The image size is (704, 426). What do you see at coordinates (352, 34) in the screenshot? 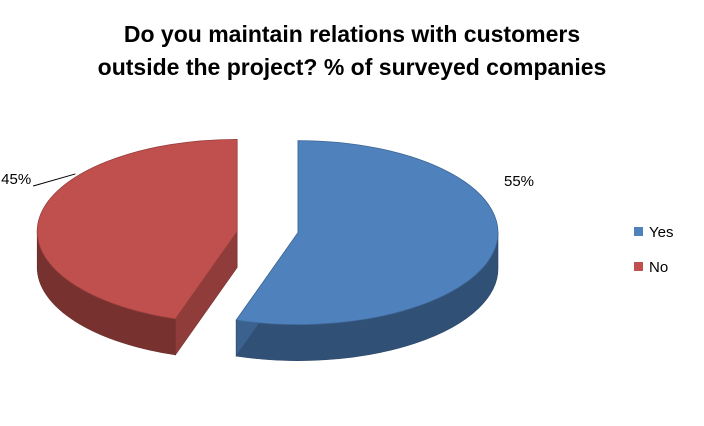
I see `chart-title-line-1: Do you maintain relations with customers` at bounding box center [352, 34].